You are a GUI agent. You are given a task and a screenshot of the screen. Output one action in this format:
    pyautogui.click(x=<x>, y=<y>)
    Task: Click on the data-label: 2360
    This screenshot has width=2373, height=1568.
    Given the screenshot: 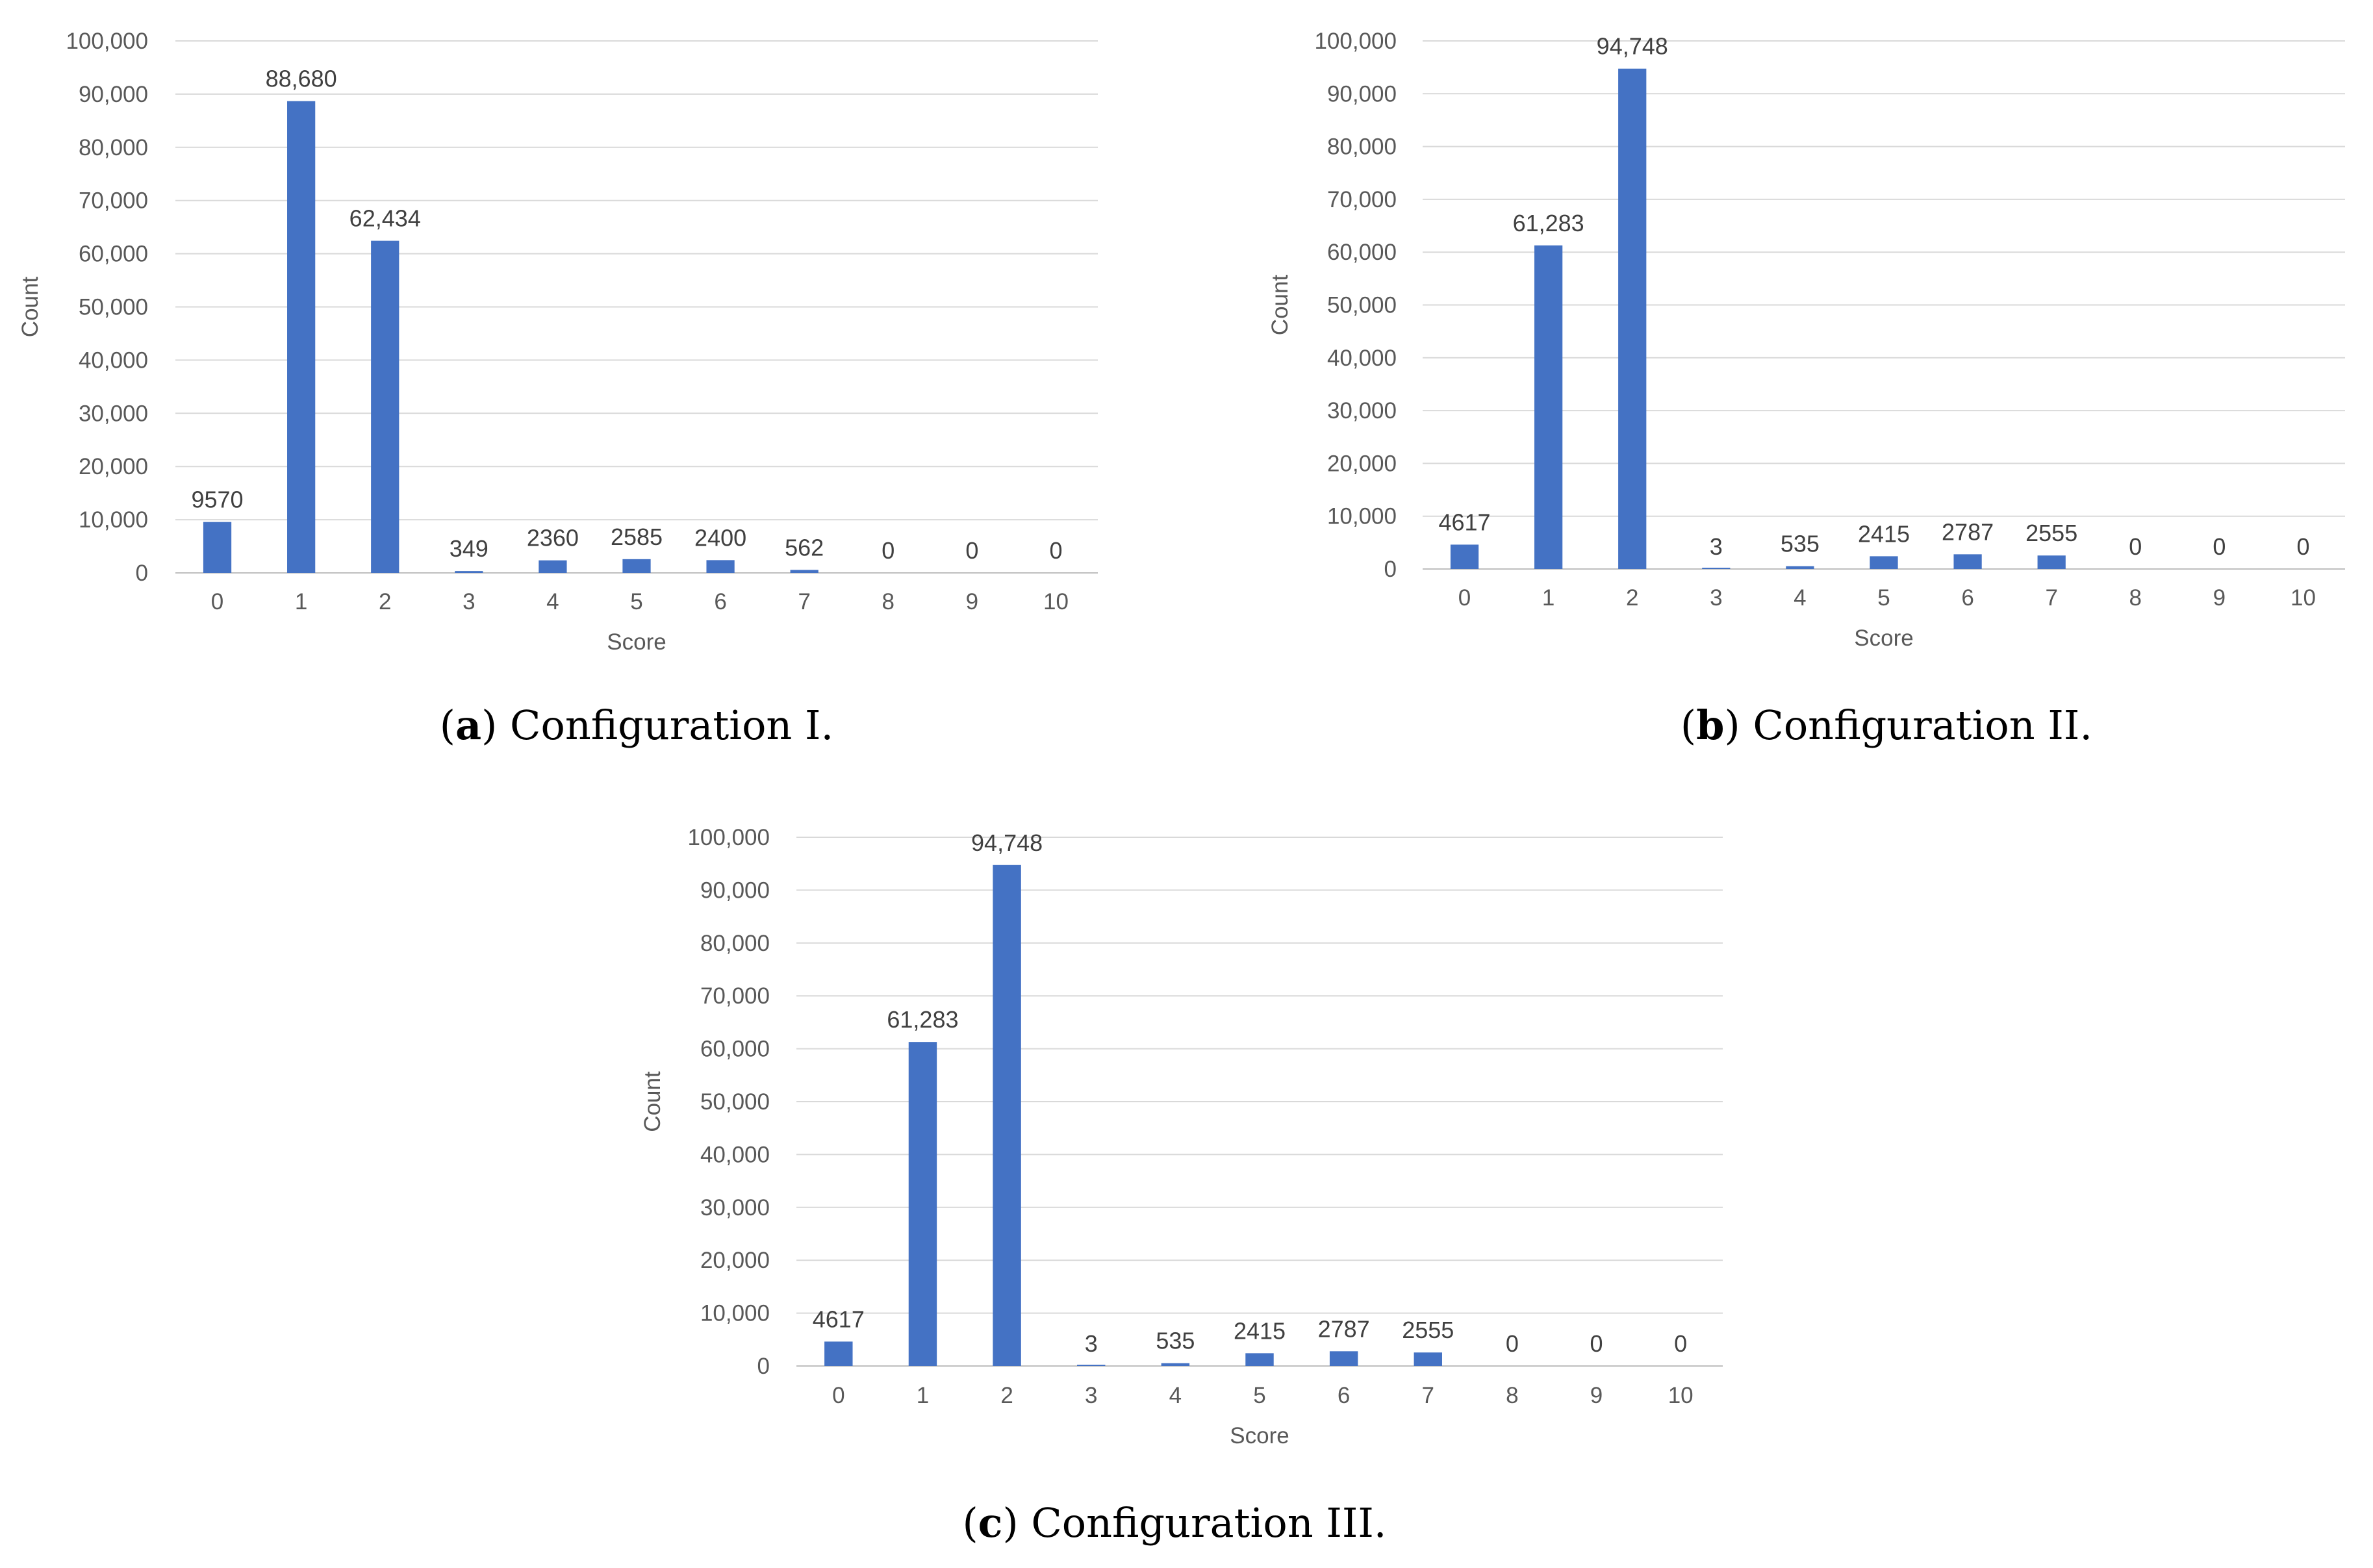 What is the action you would take?
    pyautogui.click(x=553, y=538)
    